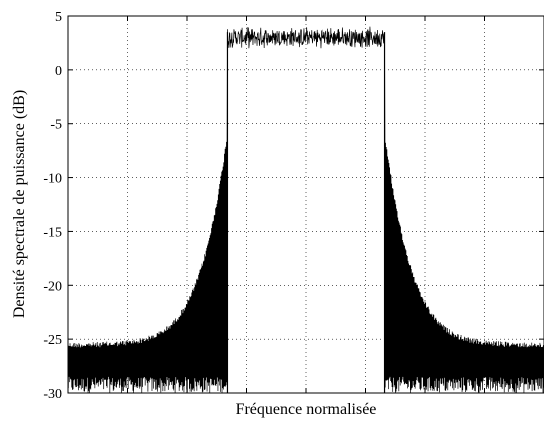 The width and height of the screenshot is (544, 421). What do you see at coordinates (52, 206) in the screenshot?
I see `y-tick-labels: 5 0 -5 -10 -15 -20 -25 -30` at bounding box center [52, 206].